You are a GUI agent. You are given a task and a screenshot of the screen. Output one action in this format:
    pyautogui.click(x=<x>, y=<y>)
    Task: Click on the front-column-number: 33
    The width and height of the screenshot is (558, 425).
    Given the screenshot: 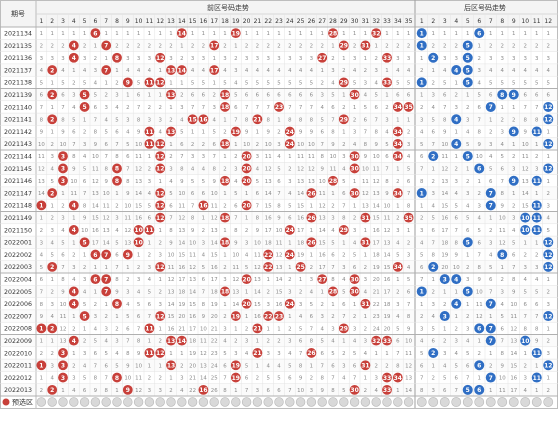 What is the action you would take?
    pyautogui.click(x=387, y=21)
    